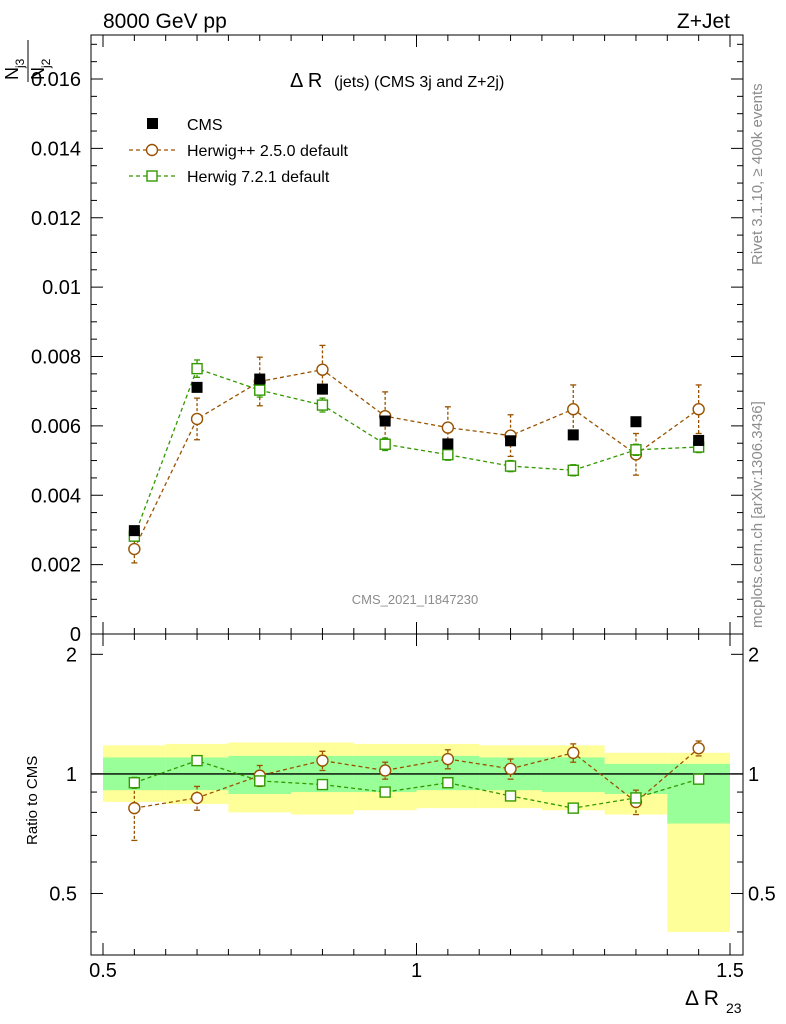 This screenshot has height=1024, width=786. Describe the element at coordinates (165, 21) in the screenshot. I see `header-left: 8000 GeV pp` at that location.